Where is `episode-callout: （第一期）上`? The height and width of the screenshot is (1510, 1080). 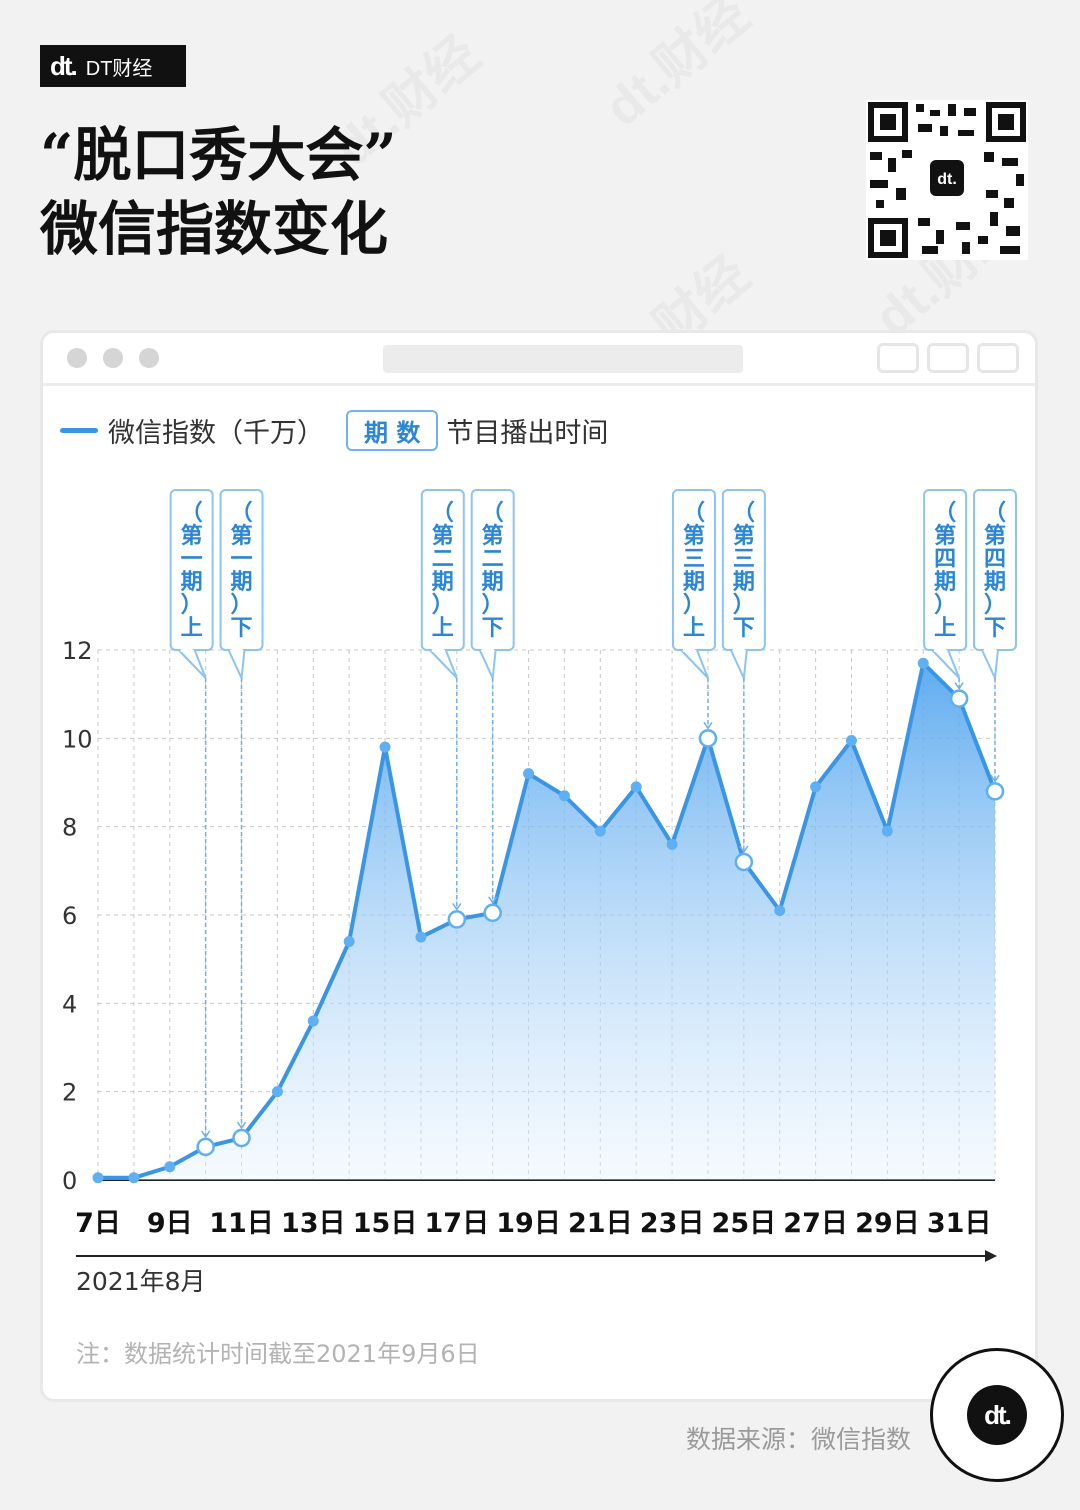 episode-callout: （第一期）上 is located at coordinates (191, 814).